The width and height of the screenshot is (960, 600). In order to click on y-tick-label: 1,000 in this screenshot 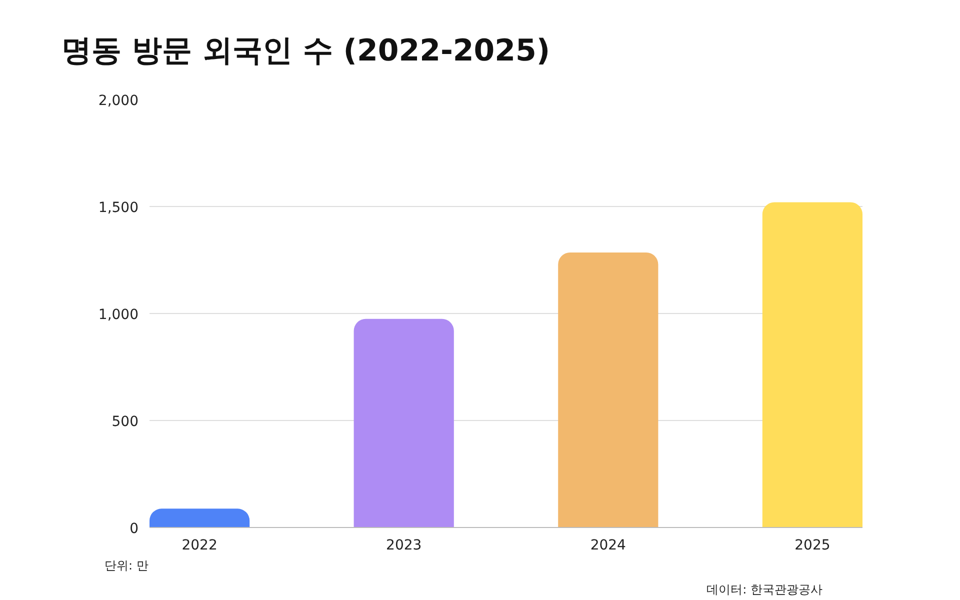, I will do `click(118, 315)`.